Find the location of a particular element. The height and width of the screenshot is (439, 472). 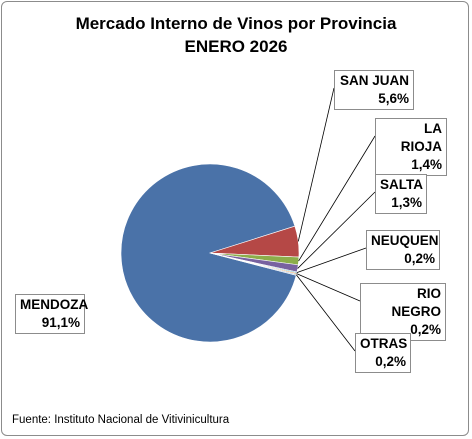

label-la-rioja-name: LA RIOJA is located at coordinates (421, 137).